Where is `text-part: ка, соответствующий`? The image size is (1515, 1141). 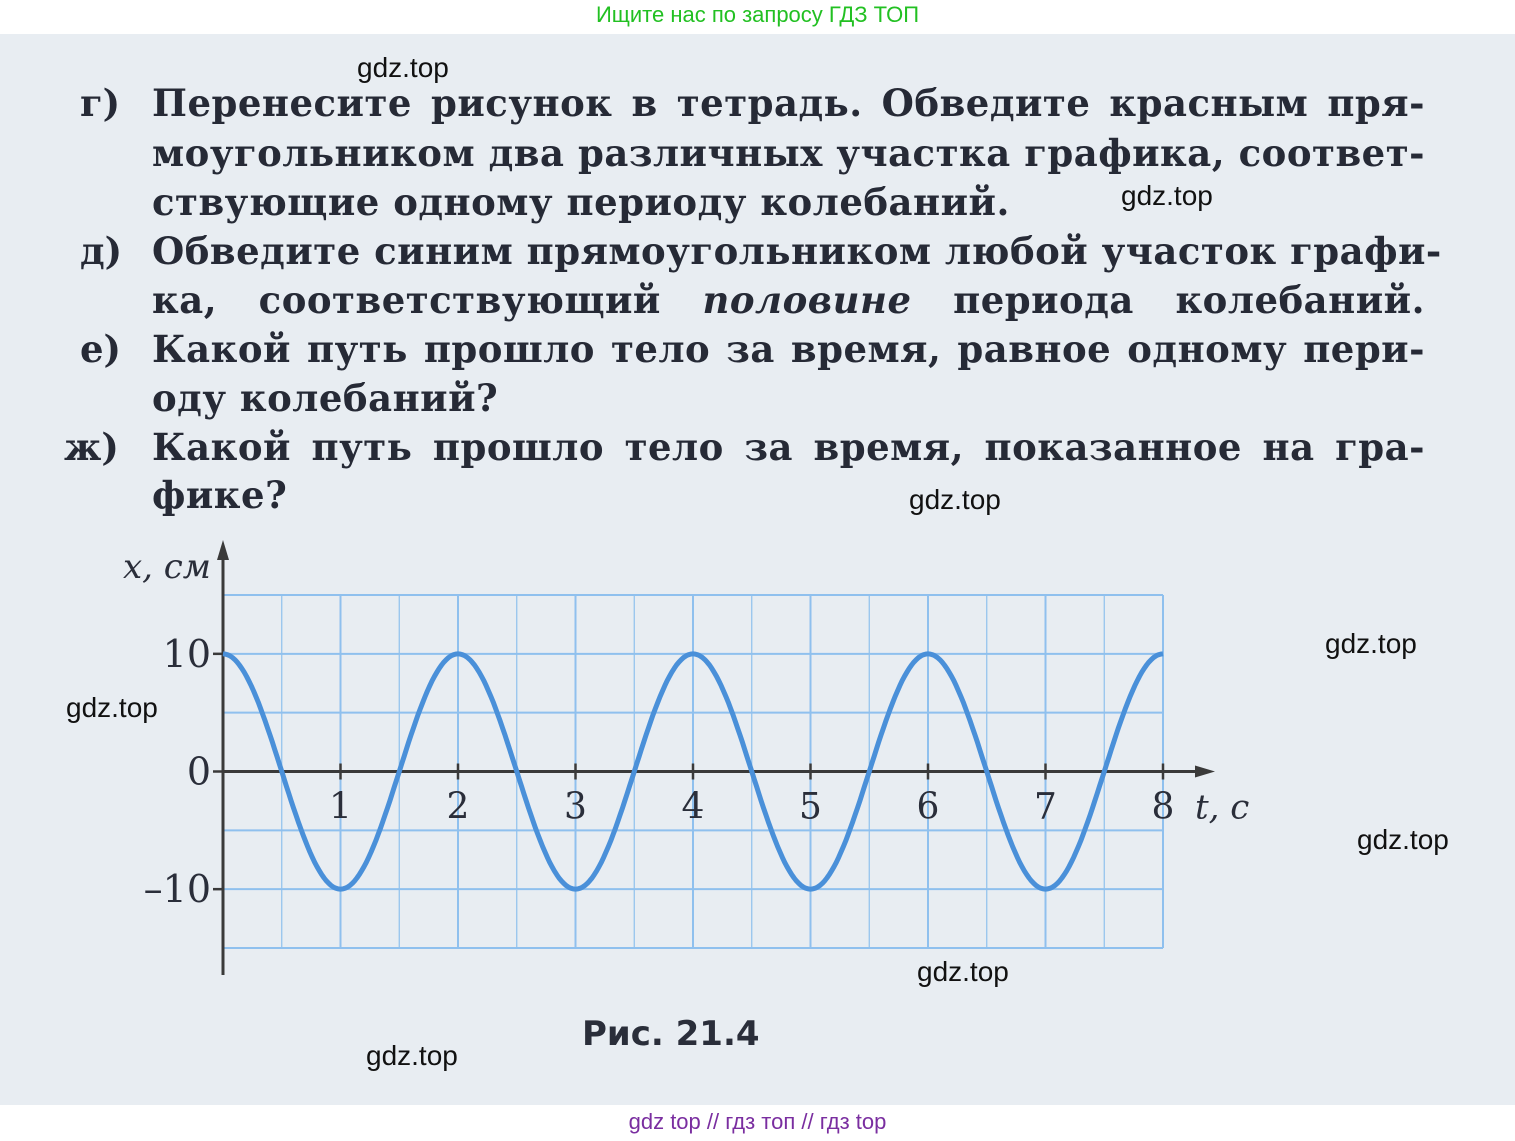
text-part: ка, соответствующий is located at coordinates (427, 300).